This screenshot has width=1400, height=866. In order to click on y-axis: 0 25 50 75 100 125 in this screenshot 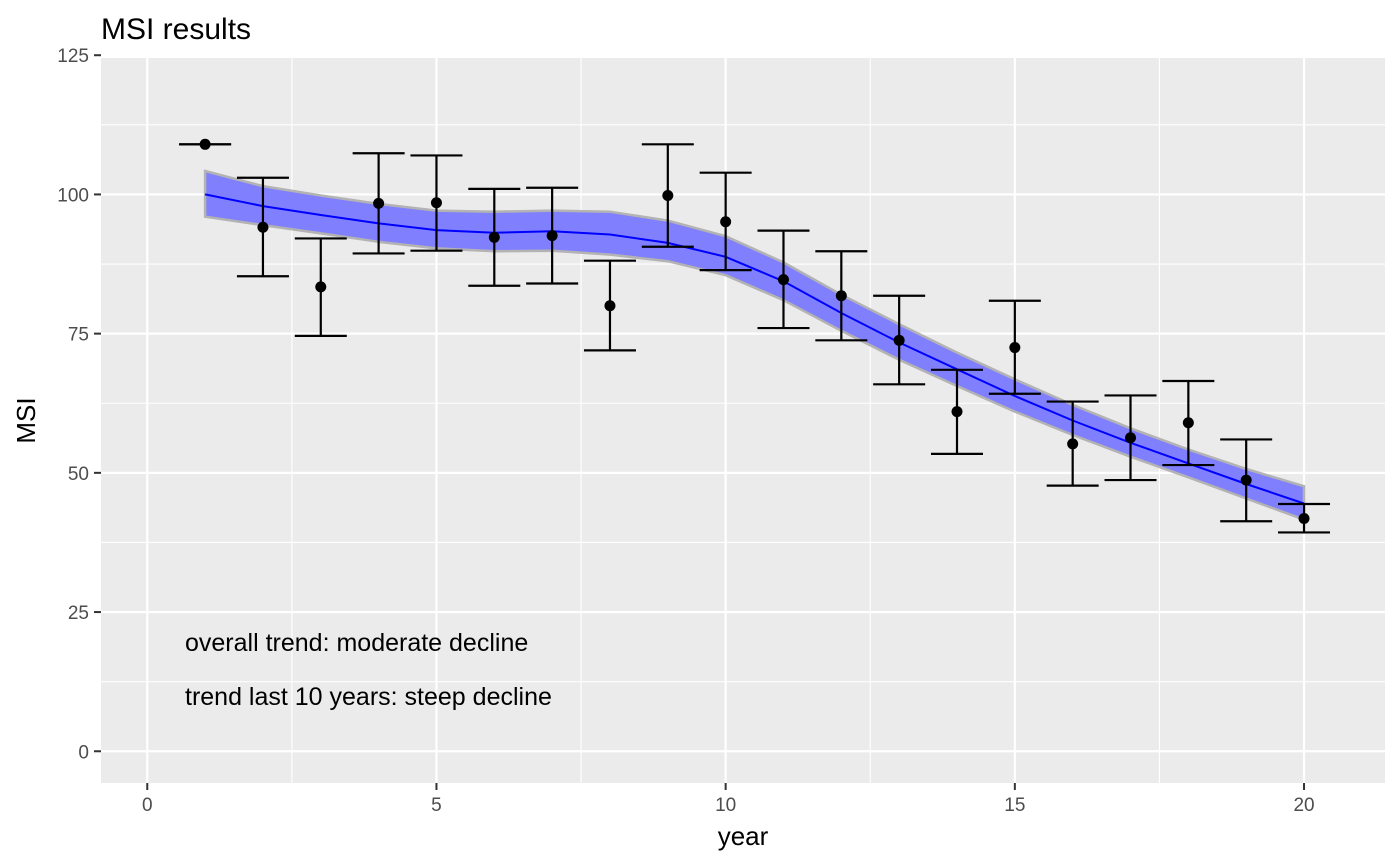, I will do `click(79, 404)`.